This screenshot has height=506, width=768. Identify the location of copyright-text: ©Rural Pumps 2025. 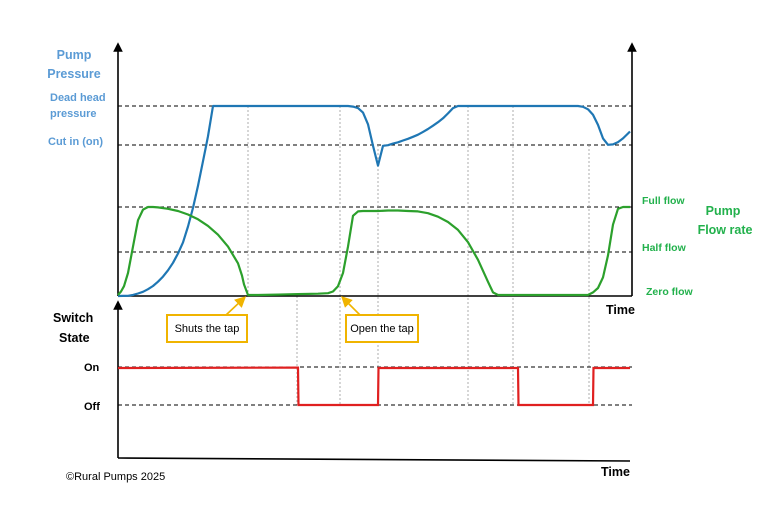
(115, 477).